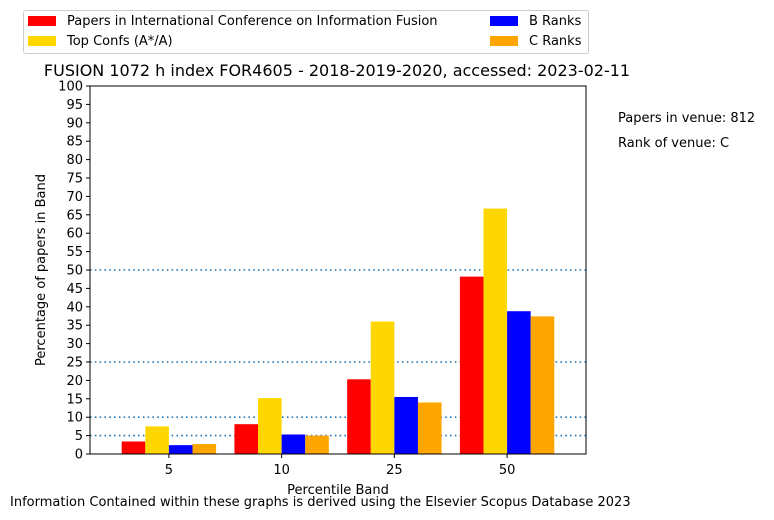 The image size is (774, 520). I want to click on x-axis-ticks: 5 10 25 50, so click(340, 466).